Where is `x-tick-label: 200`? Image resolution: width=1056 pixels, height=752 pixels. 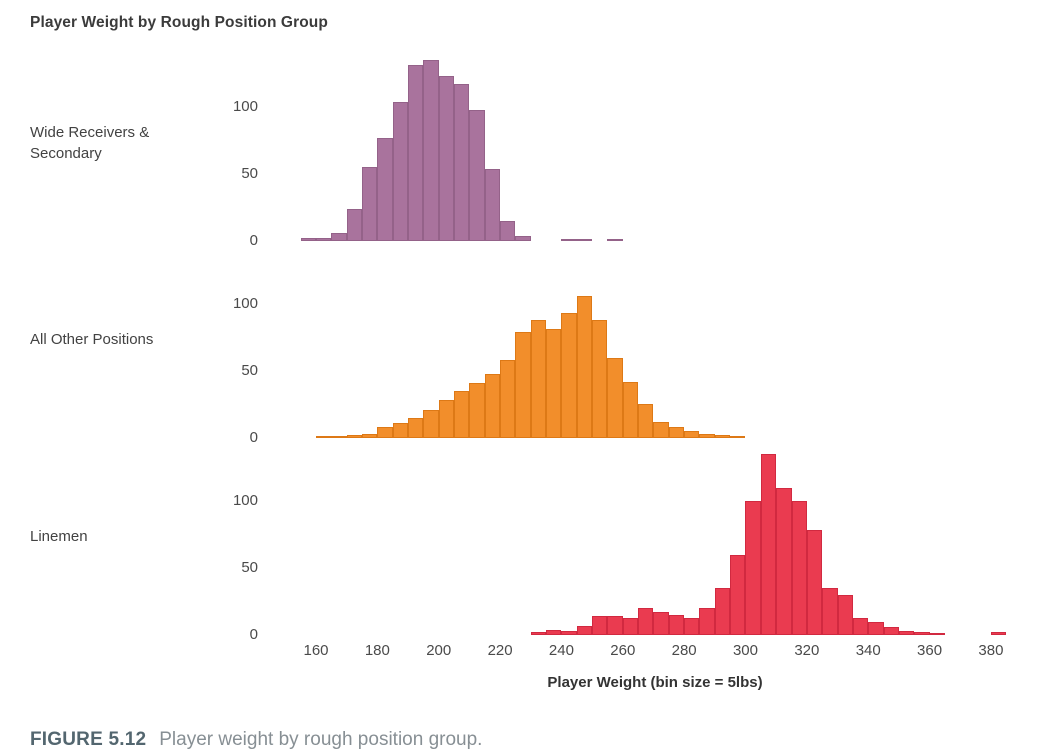
x-tick-label: 200 is located at coordinates (439, 650).